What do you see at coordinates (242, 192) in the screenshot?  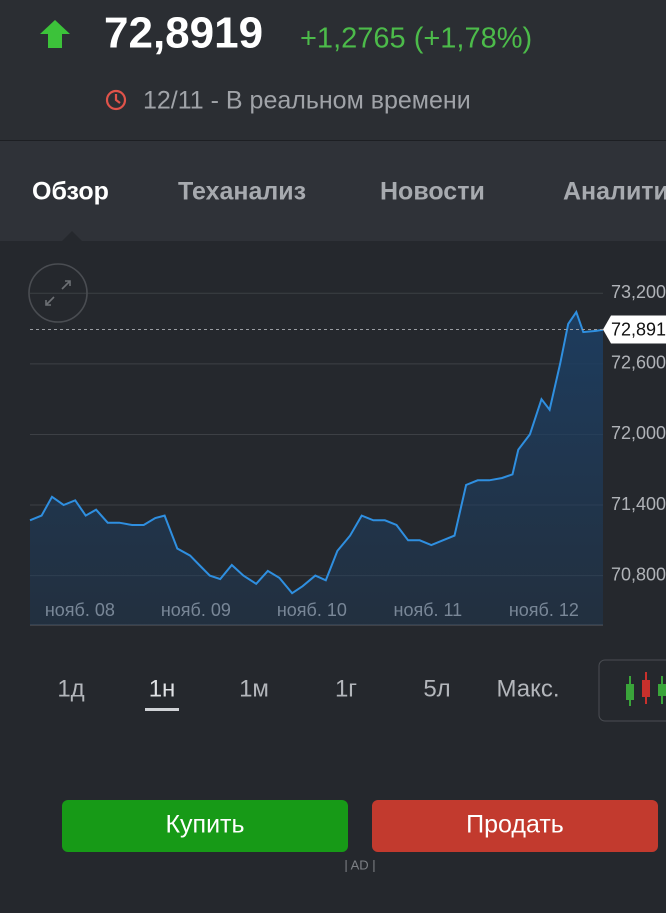 I see `tab: Теханализ` at bounding box center [242, 192].